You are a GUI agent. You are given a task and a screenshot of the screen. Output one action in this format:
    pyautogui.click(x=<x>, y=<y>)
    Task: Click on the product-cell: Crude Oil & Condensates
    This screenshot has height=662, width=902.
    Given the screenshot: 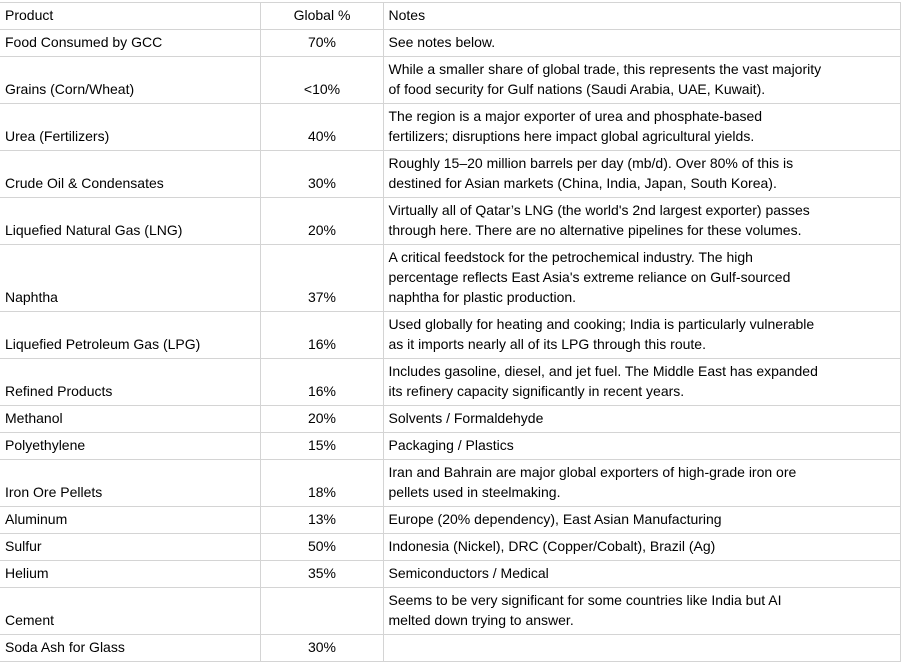 What is the action you would take?
    pyautogui.click(x=130, y=174)
    